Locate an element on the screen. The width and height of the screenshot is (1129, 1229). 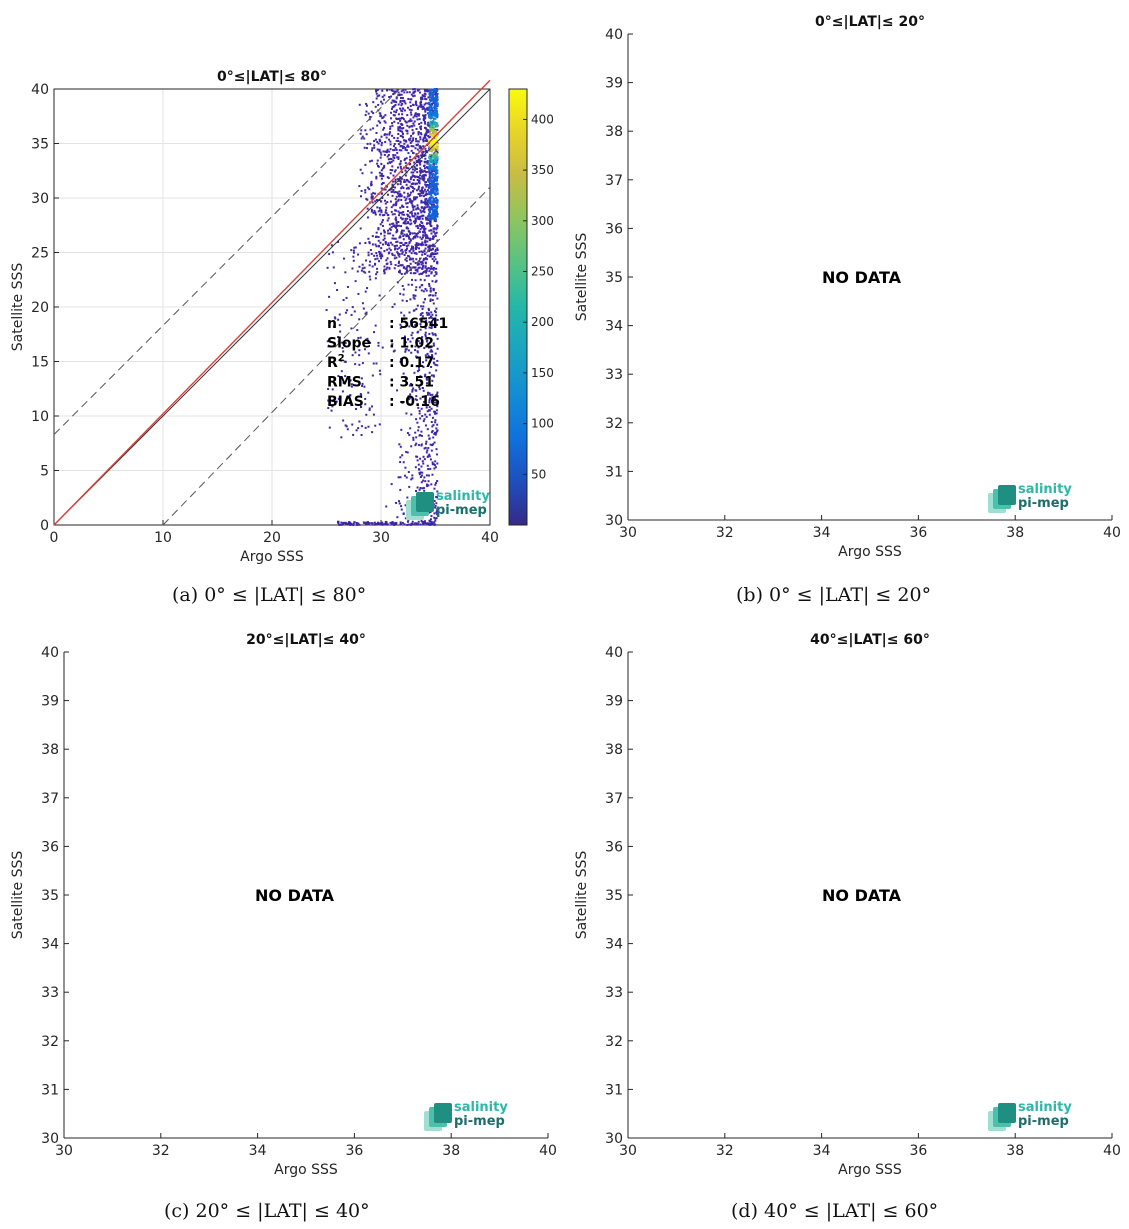
x-tick-label: 30 is located at coordinates (628, 533).